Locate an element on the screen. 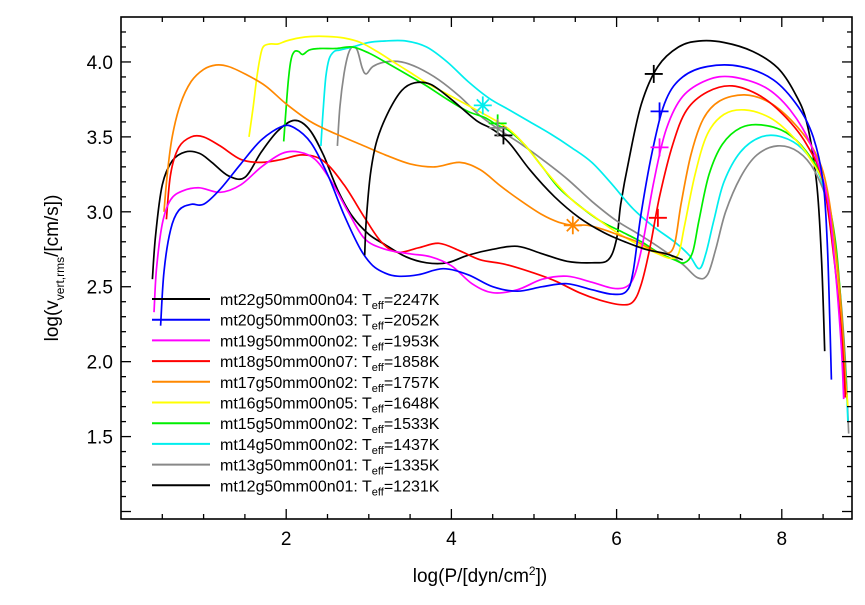 The image size is (865, 605). x-tick-label: 6 is located at coordinates (616, 539).